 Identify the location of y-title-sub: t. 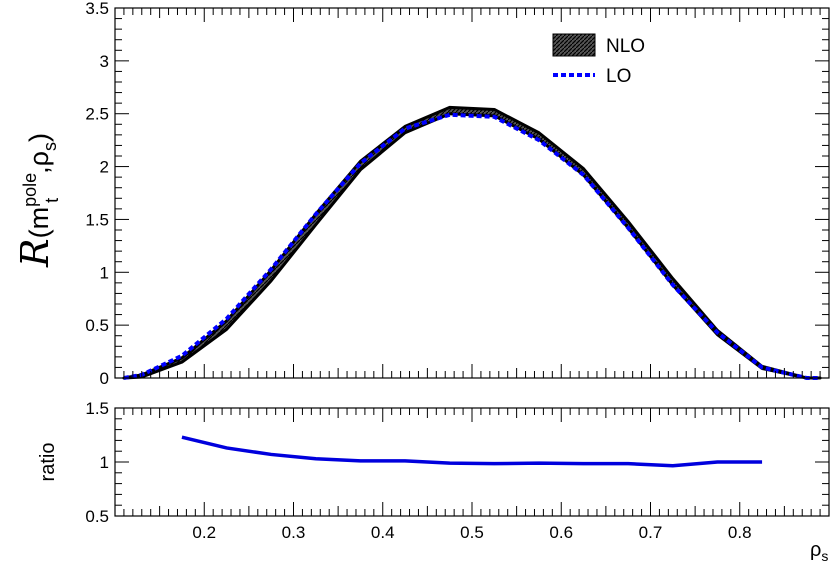
(52, 200).